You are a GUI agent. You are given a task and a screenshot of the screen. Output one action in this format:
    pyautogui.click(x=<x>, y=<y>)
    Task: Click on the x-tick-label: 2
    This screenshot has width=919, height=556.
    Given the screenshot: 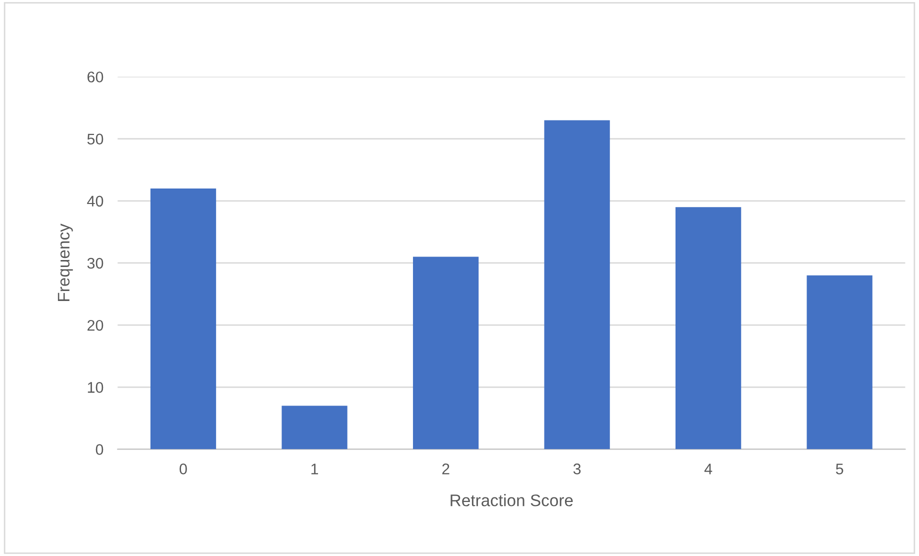 What is the action you would take?
    pyautogui.click(x=446, y=469)
    